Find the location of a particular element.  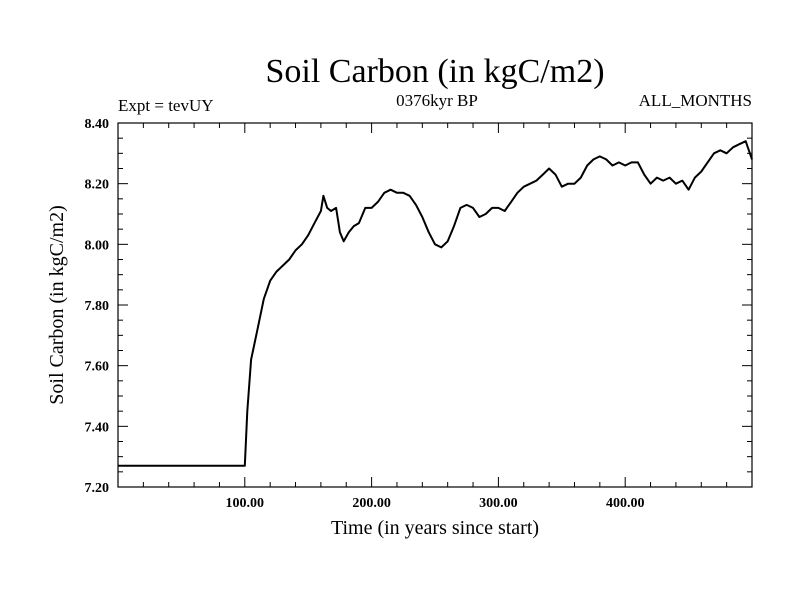

chart-title: Soil Carbon (in kgC/m2) is located at coordinates (434, 71).